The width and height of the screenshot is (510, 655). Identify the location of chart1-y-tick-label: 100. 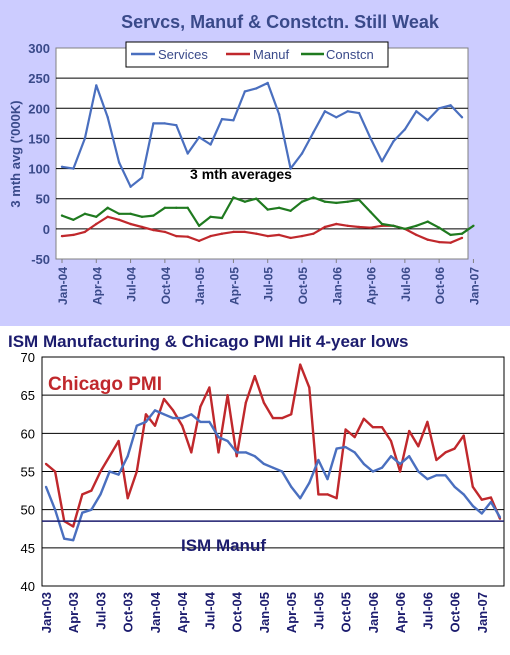
(39, 169).